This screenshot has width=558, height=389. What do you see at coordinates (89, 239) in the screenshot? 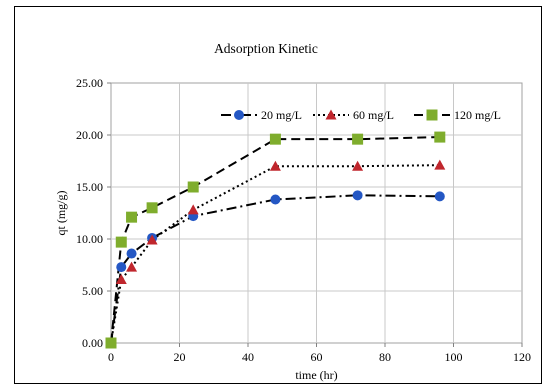
I see `y-tick-label: 10.00` at bounding box center [89, 239].